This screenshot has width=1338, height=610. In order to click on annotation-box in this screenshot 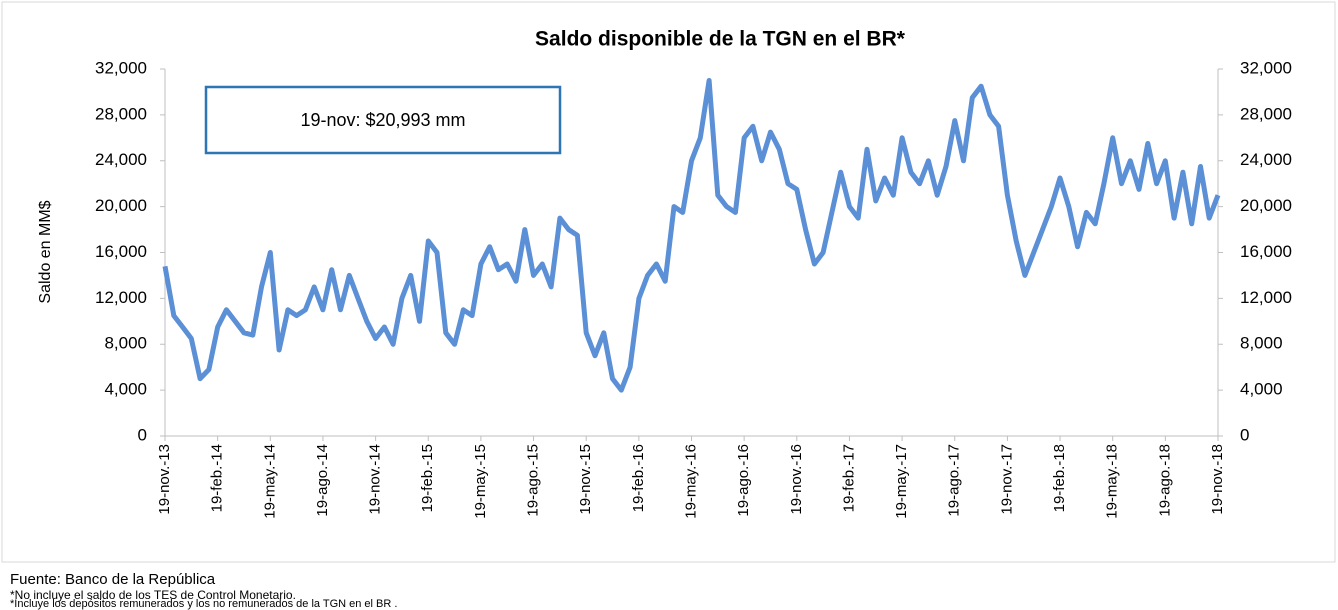, I will do `click(383, 120)`.